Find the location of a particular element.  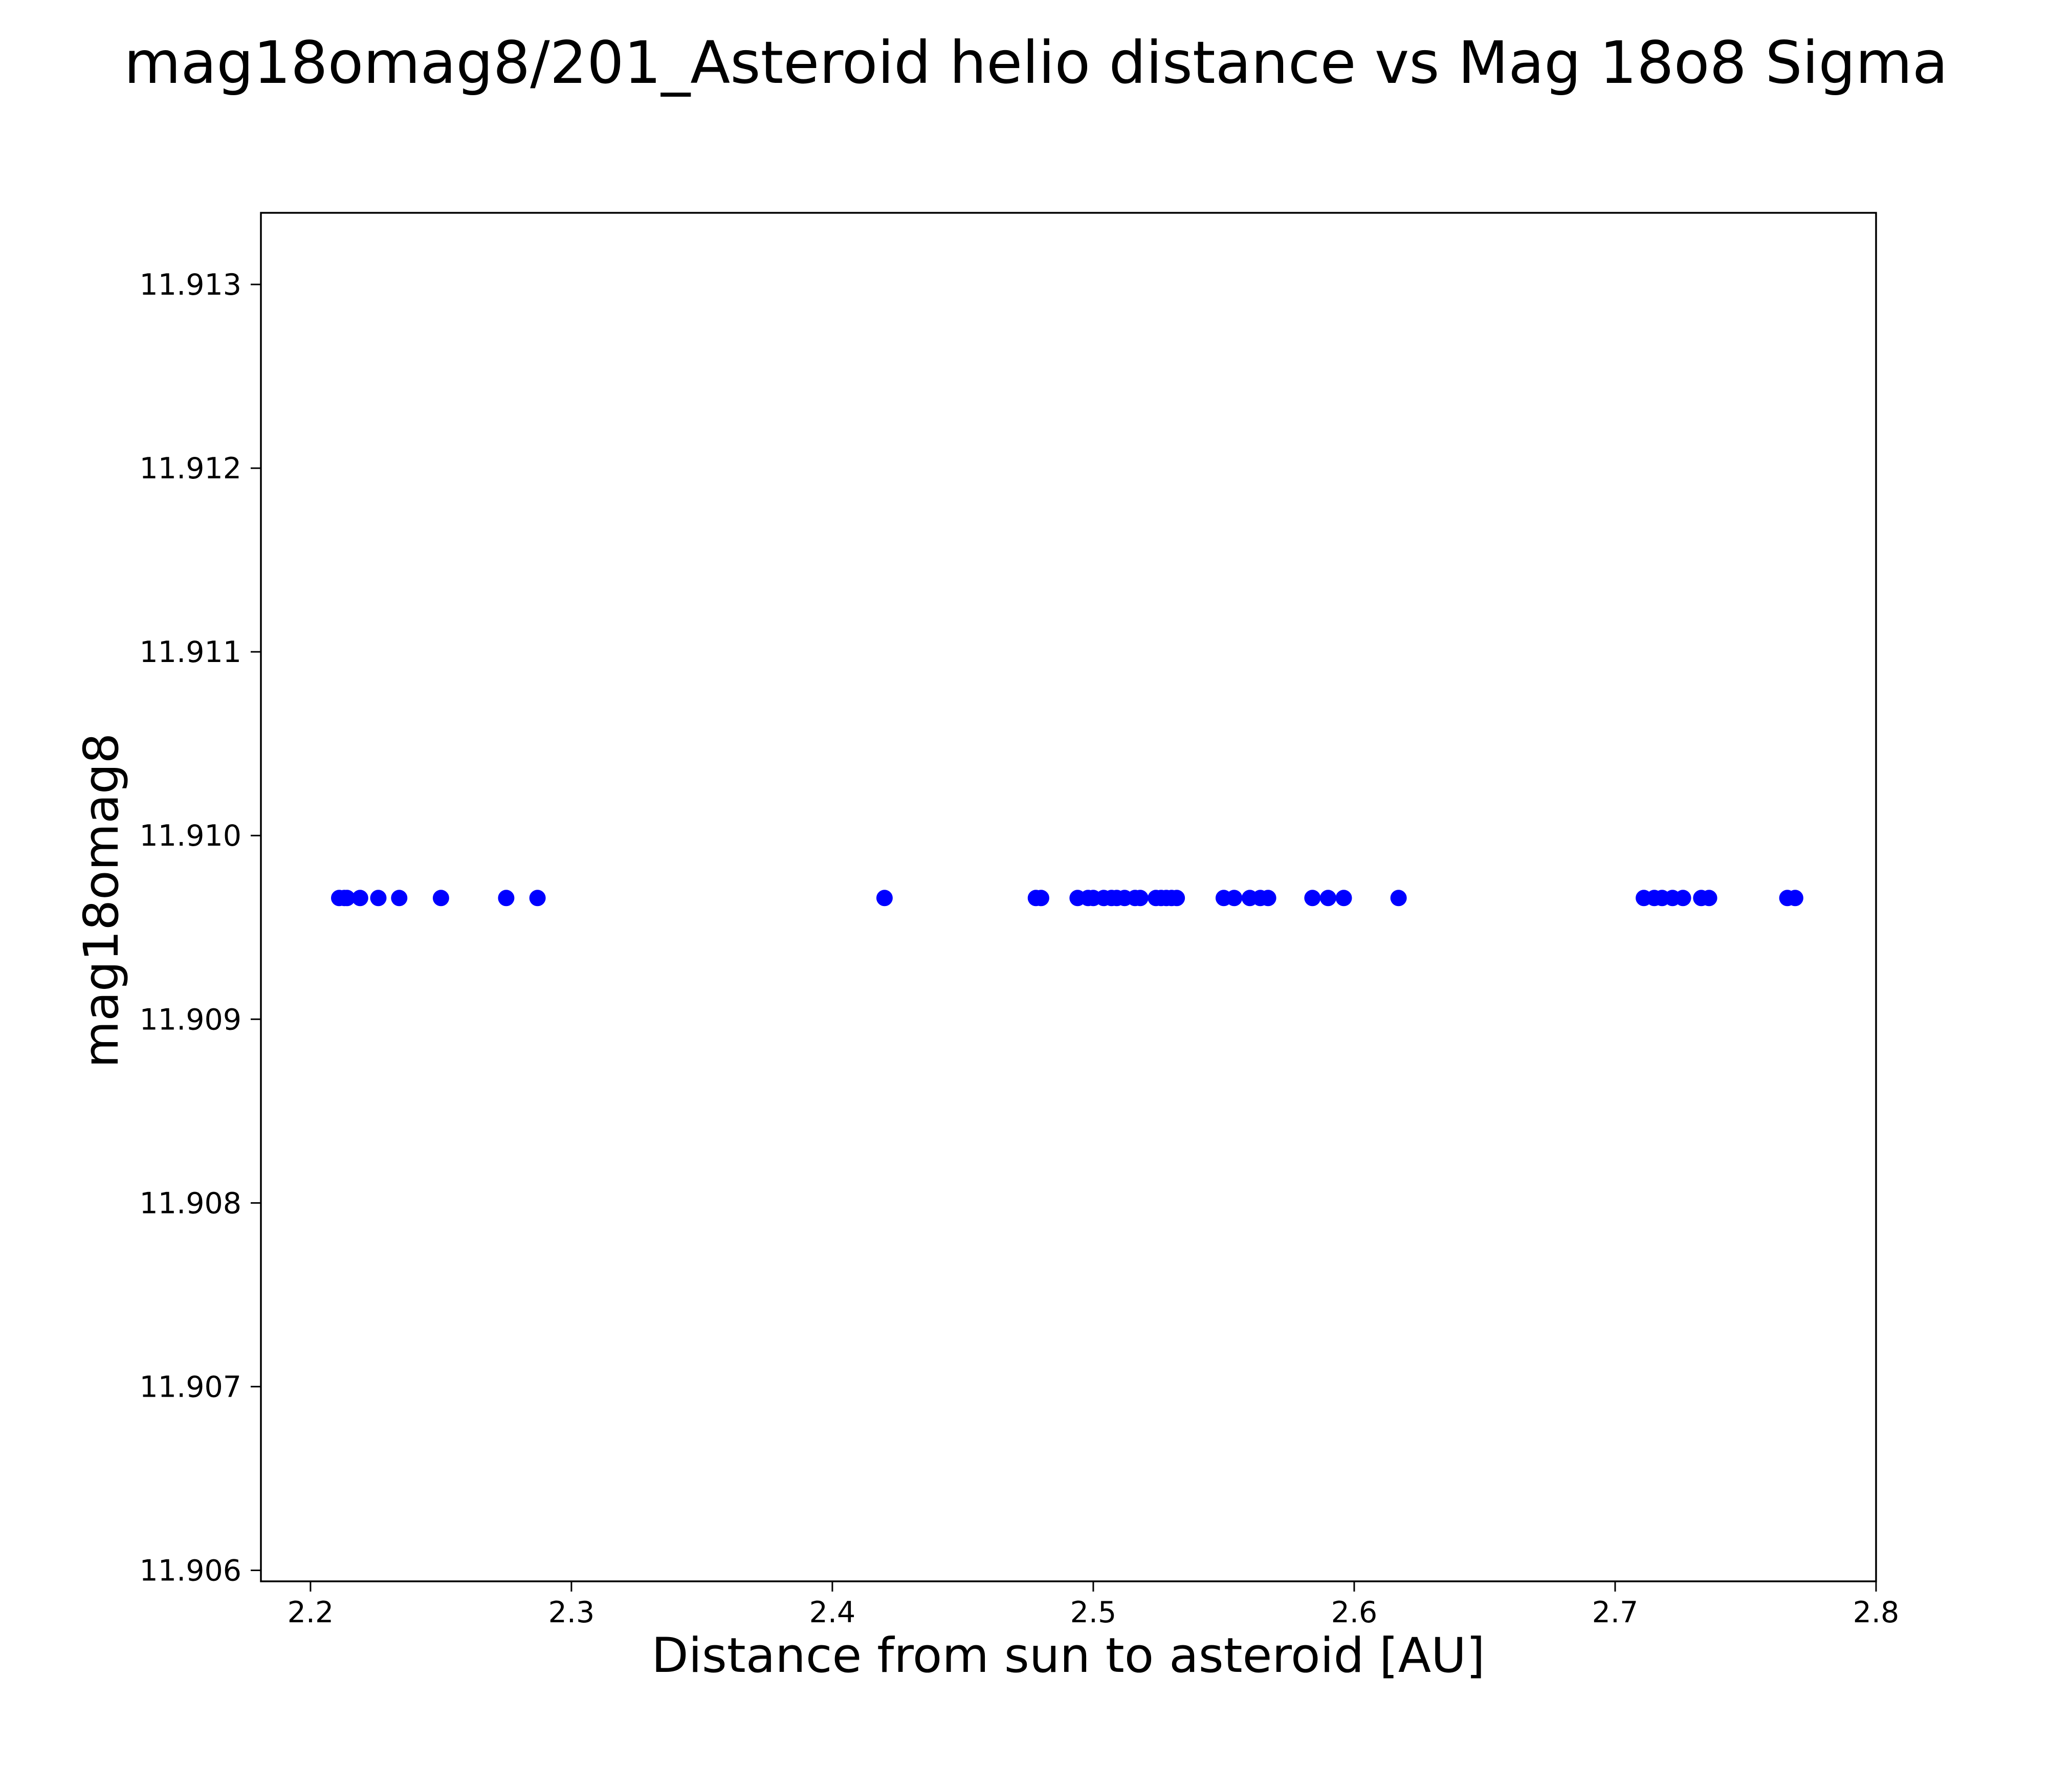

x-axis-label: Distance from sun to asteroid [AU] is located at coordinates (1068, 1656).